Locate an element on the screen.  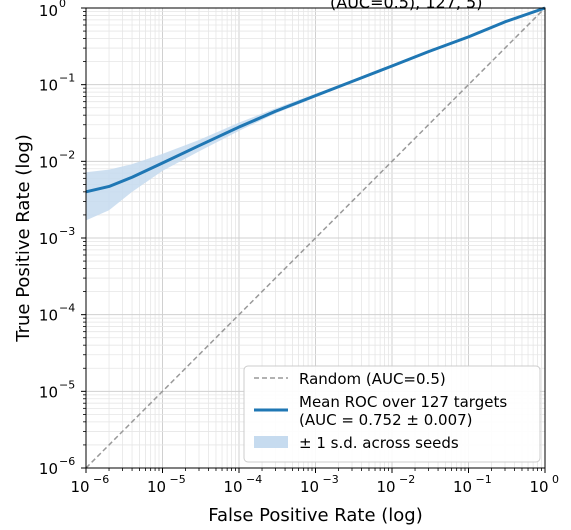
legend-band-label: ± 1 s.d. across seeds is located at coordinates (379, 443).